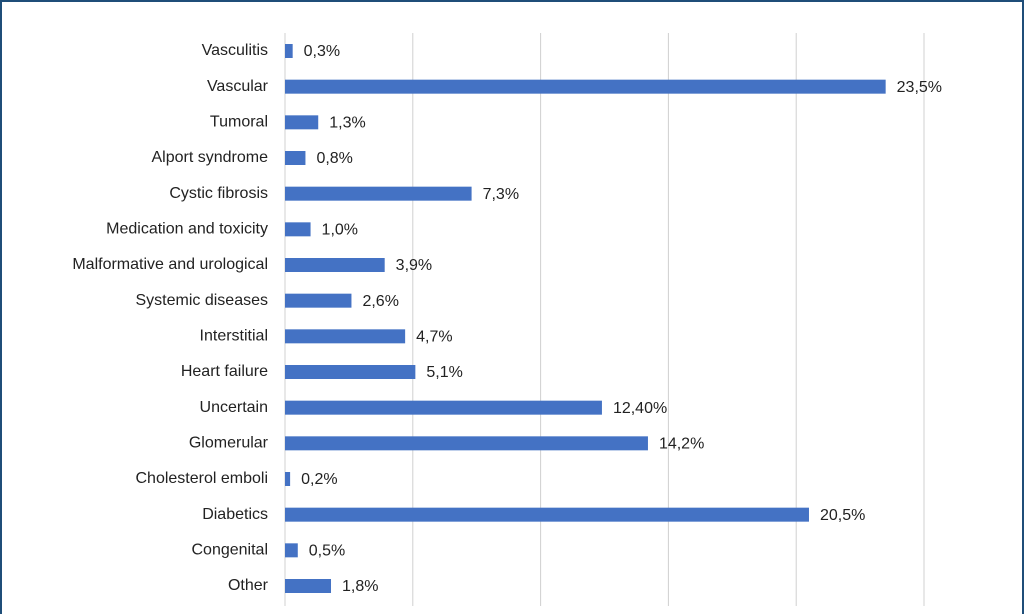 The width and height of the screenshot is (1024, 614). Describe the element at coordinates (334, 158) in the screenshot. I see `value-label: 0,8%` at that location.